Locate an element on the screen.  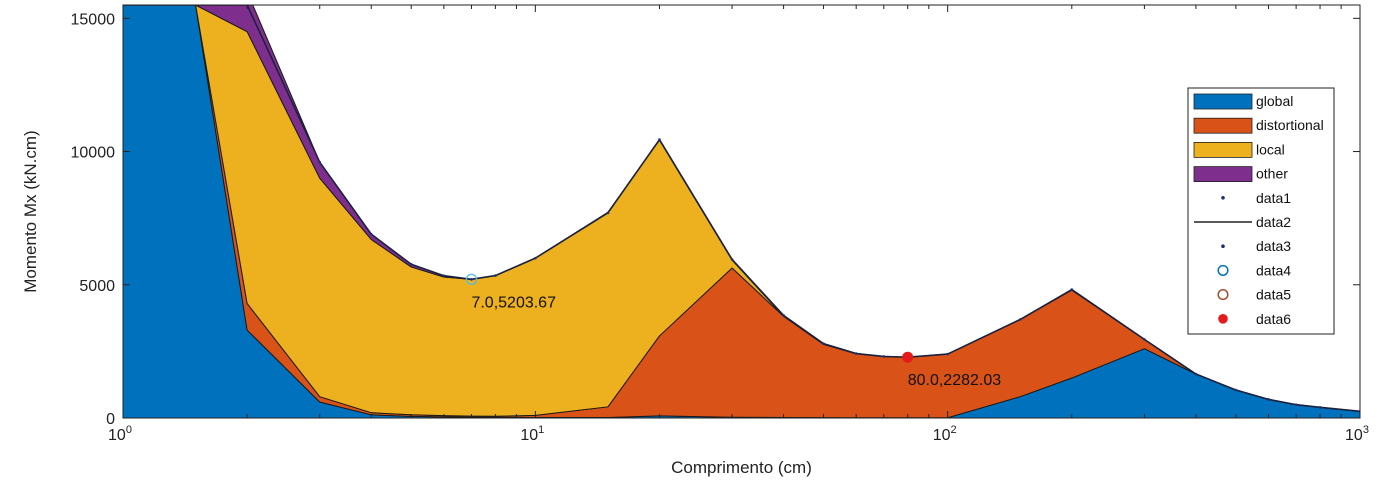
legend-swatch-data1 is located at coordinates (1223, 198).